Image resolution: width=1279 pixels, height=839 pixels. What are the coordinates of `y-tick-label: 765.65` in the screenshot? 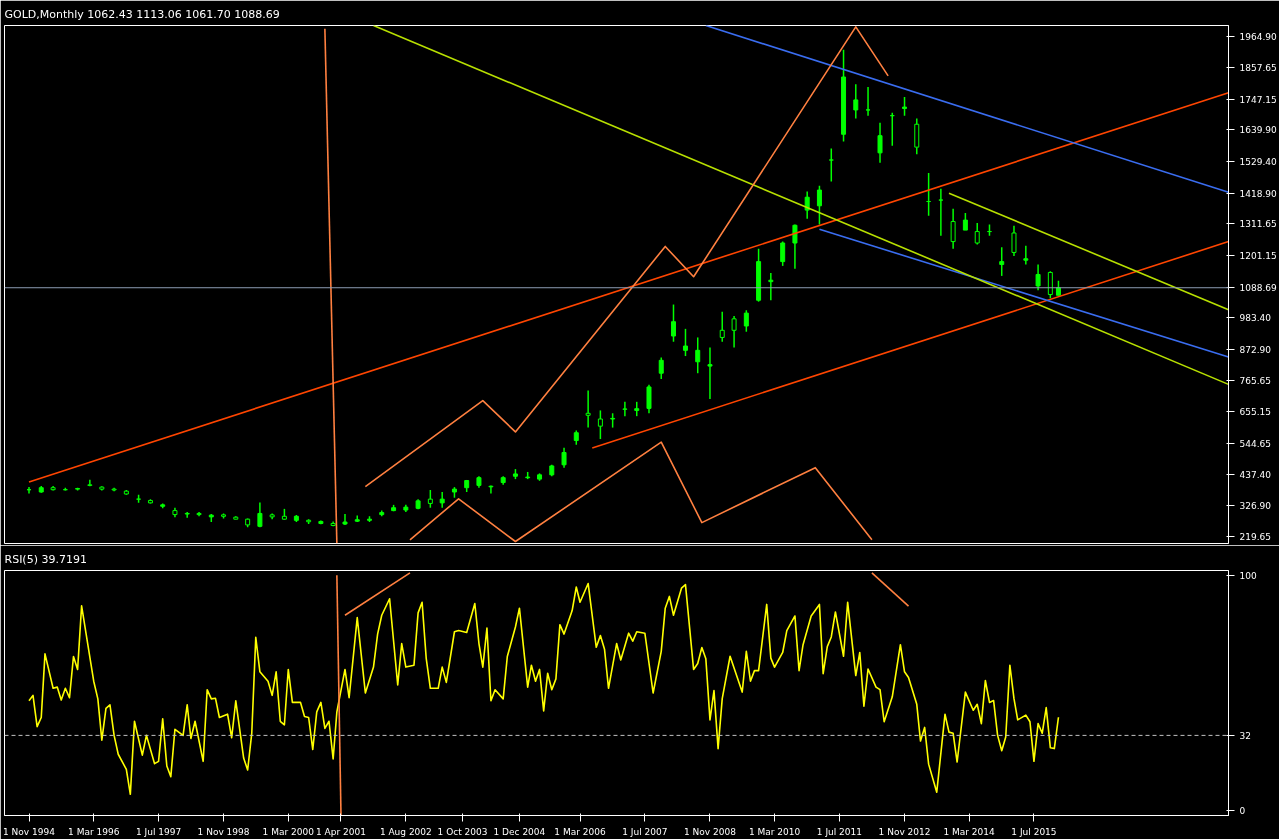 It's located at (1255, 380).